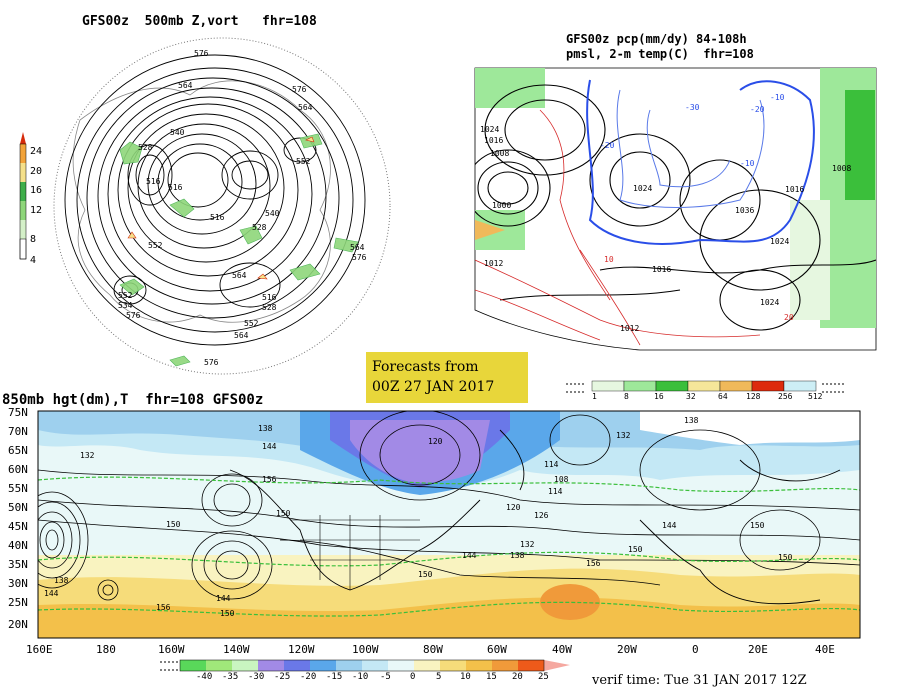  Describe the element at coordinates (18, 526) in the screenshot. I see `lat-label-45n: 45N` at that location.